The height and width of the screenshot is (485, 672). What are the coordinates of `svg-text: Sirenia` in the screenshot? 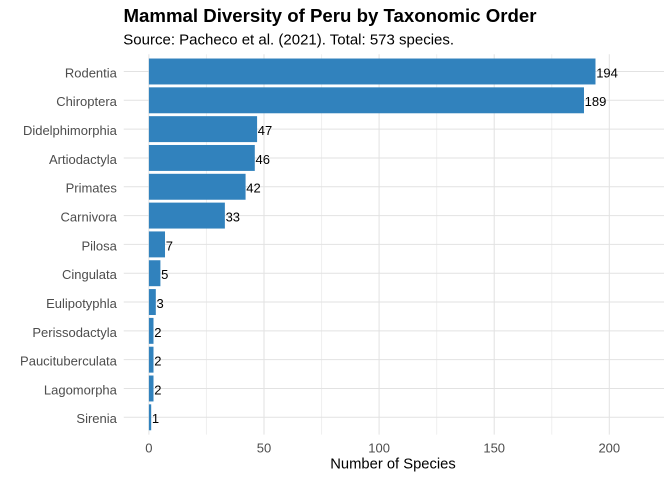 It's located at (96, 418).